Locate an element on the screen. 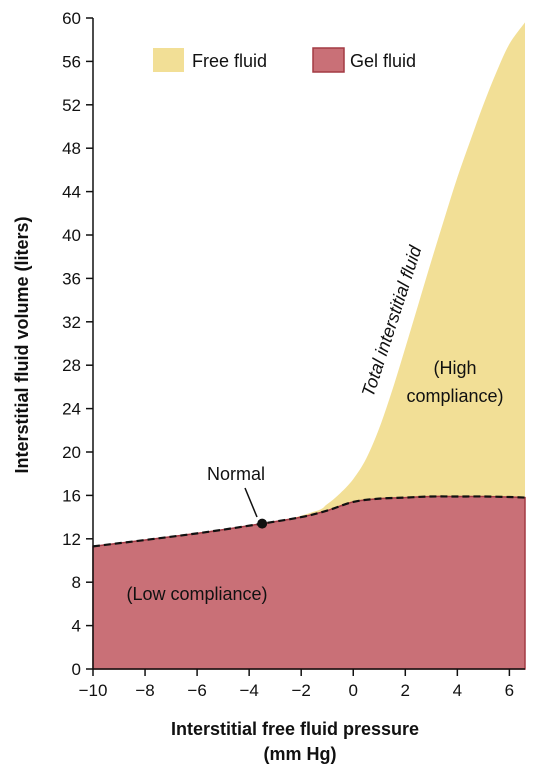 This screenshot has width=541, height=770. y-tick-label: 12 is located at coordinates (71, 539).